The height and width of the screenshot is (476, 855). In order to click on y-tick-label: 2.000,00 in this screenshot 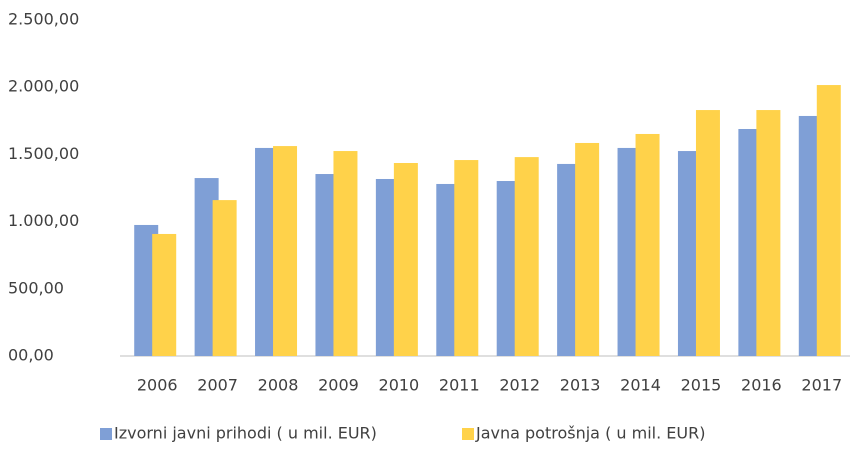, I will do `click(43, 86)`.